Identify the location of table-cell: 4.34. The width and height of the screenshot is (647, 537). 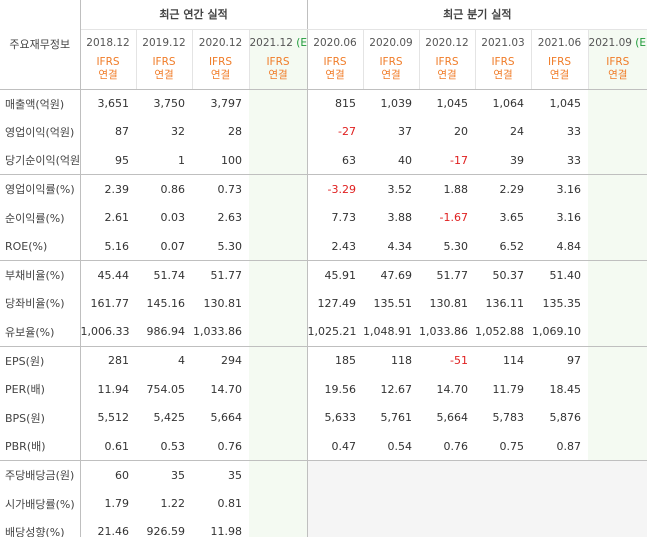
(400, 246).